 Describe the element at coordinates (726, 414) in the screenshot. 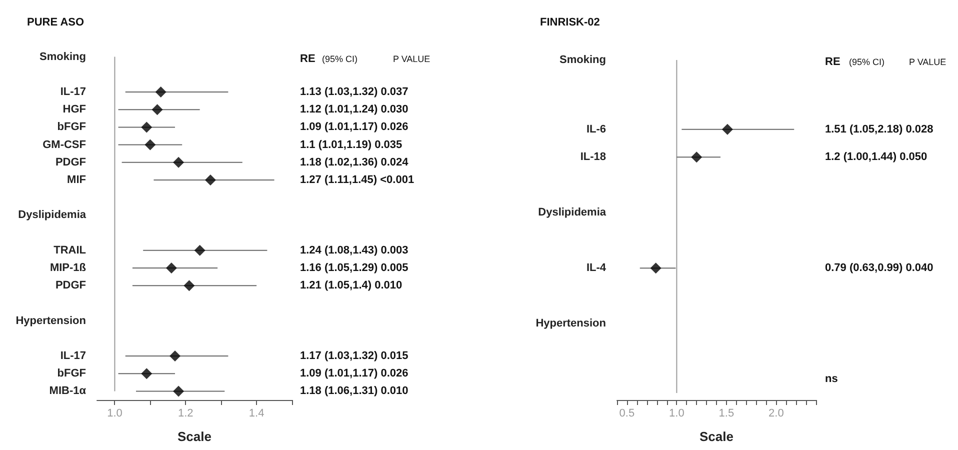

I see `x-tick-label: 1.5` at that location.